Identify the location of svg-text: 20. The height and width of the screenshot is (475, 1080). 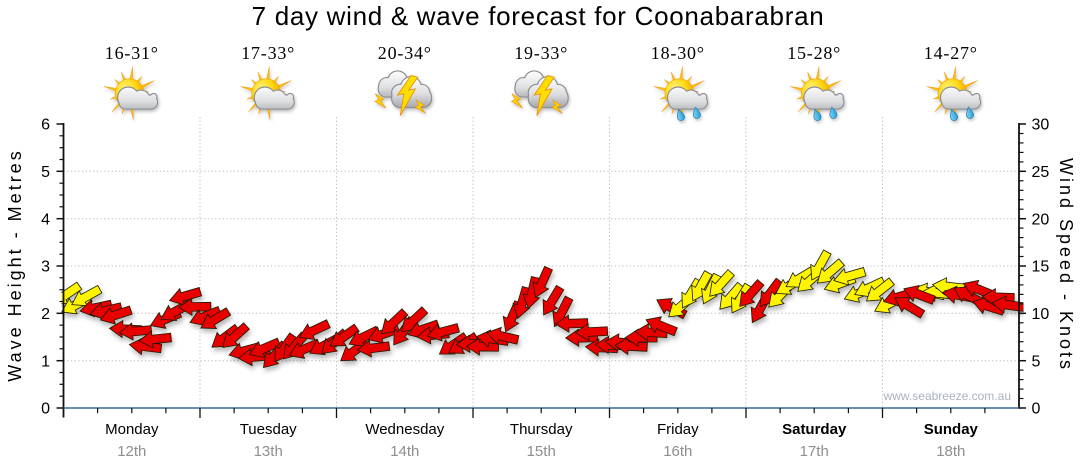
(1041, 219).